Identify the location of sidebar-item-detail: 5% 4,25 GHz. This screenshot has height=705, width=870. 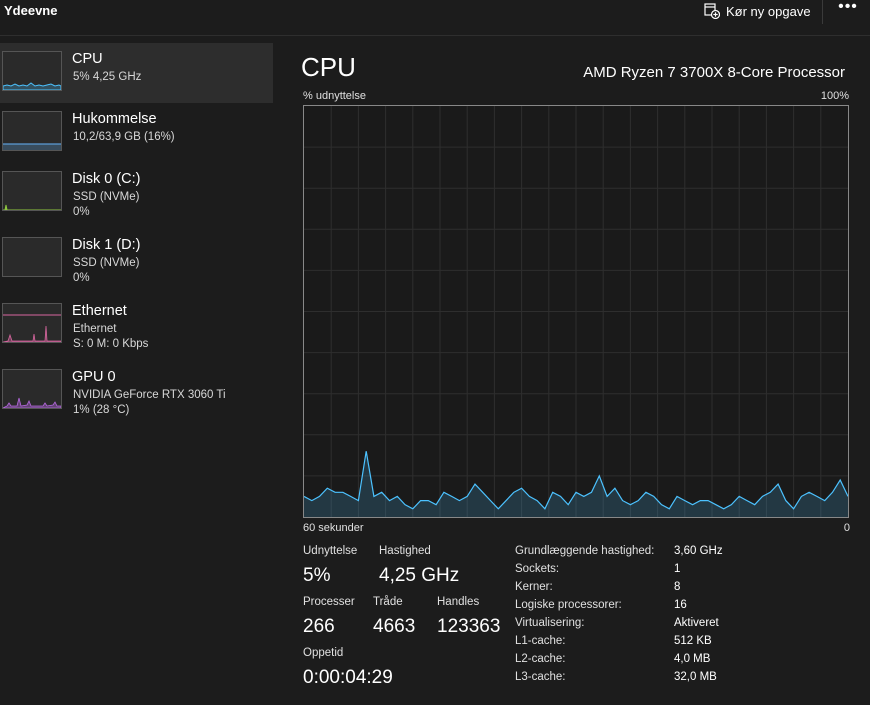
(107, 77).